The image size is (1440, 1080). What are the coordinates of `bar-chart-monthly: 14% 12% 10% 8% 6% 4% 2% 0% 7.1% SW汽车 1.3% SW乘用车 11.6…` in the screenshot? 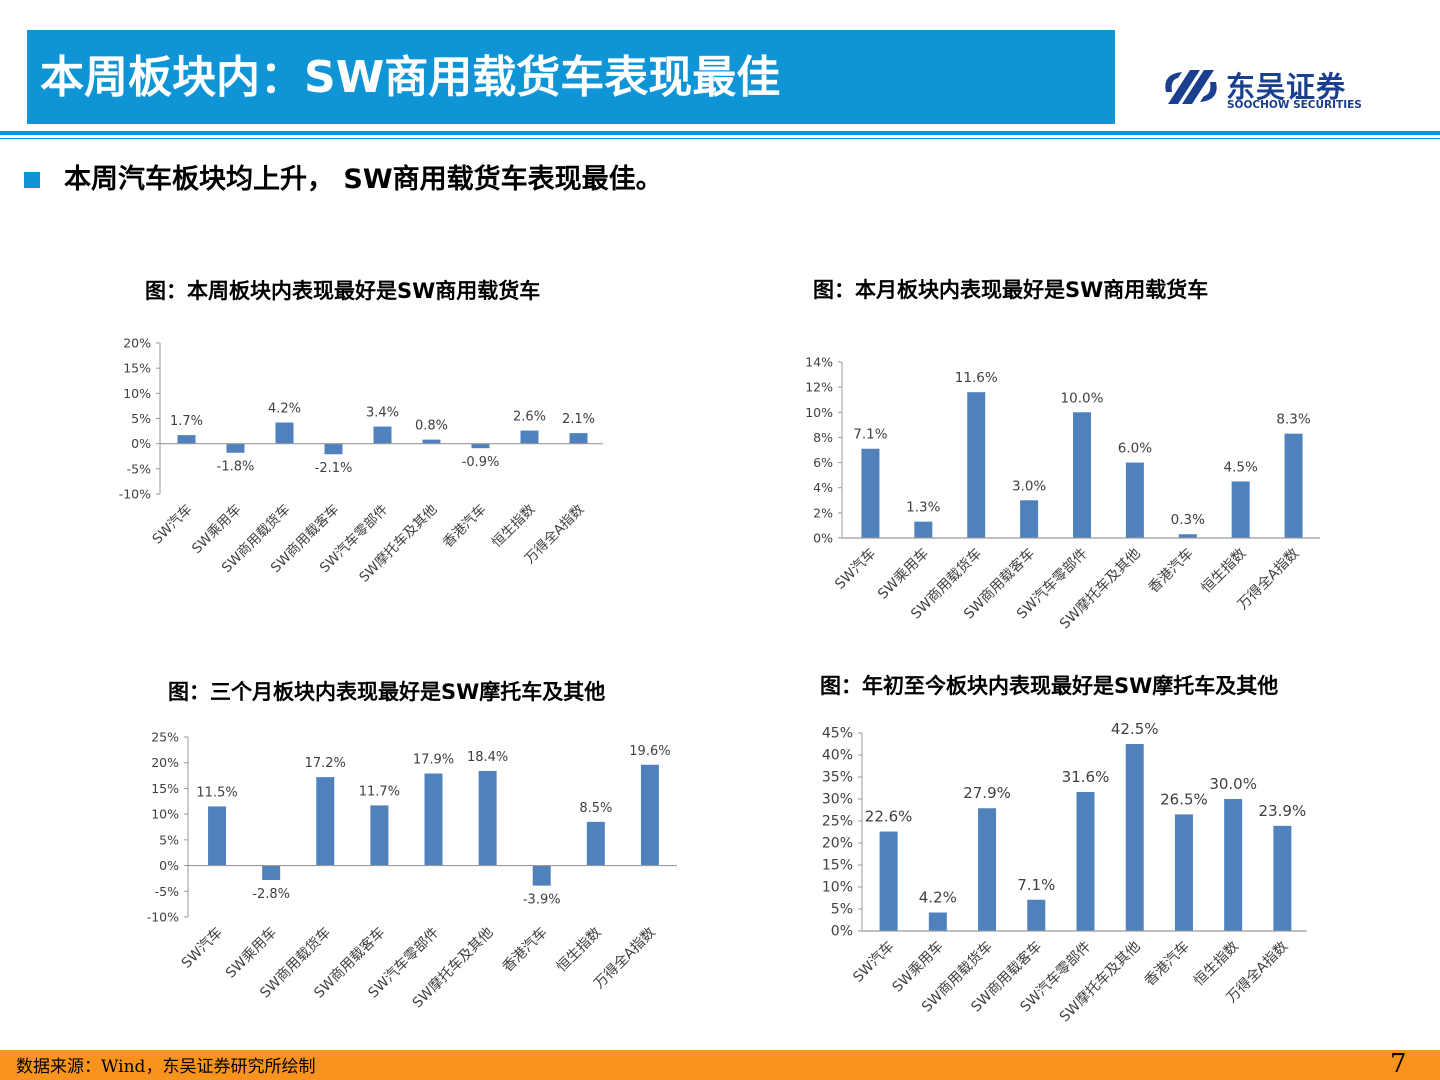 It's located at (1062, 493).